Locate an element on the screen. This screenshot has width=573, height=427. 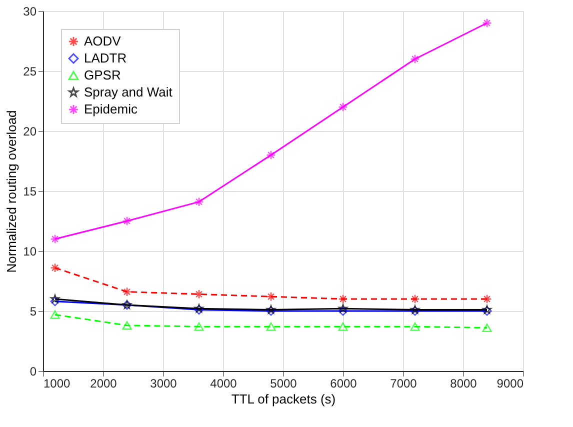
legend-label: GPSR is located at coordinates (102, 75).